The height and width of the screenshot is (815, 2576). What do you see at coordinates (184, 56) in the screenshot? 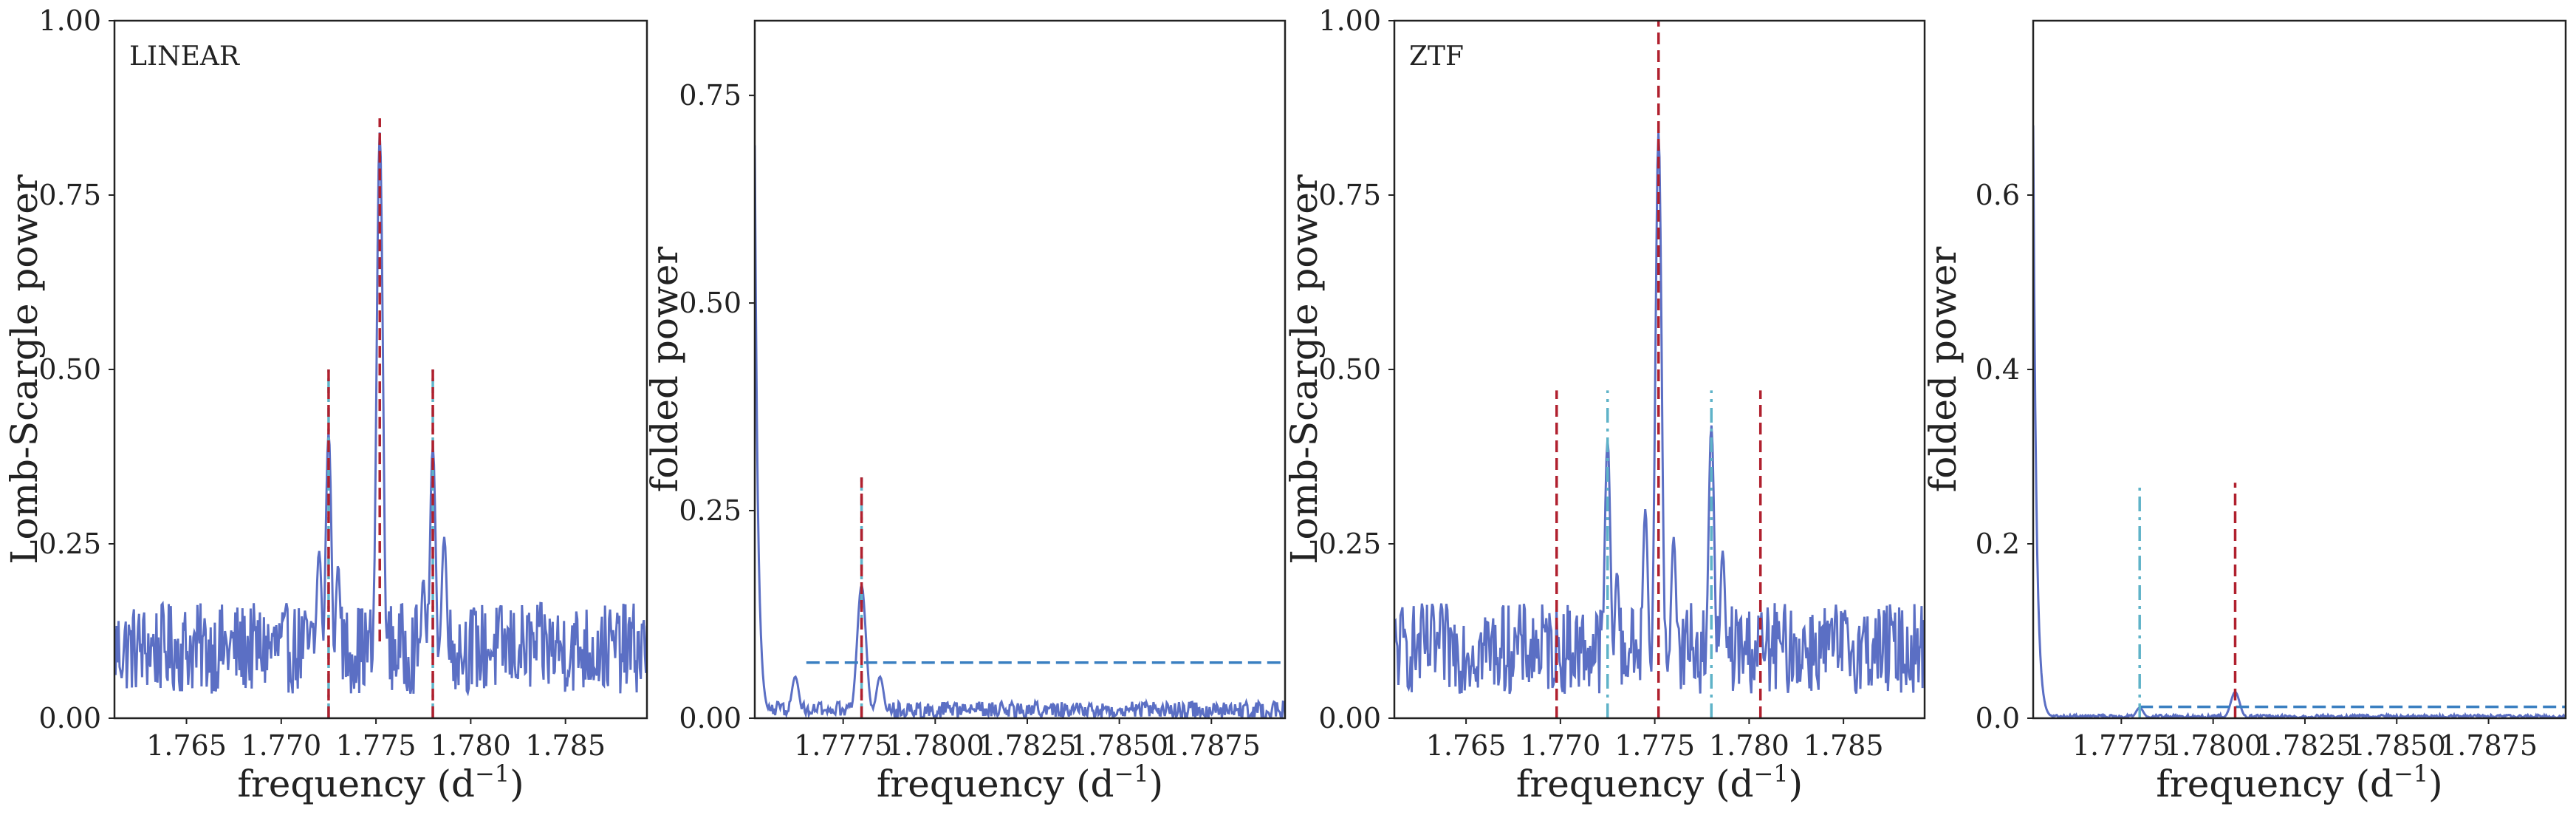
I see `panel-label: LINEAR` at bounding box center [184, 56].